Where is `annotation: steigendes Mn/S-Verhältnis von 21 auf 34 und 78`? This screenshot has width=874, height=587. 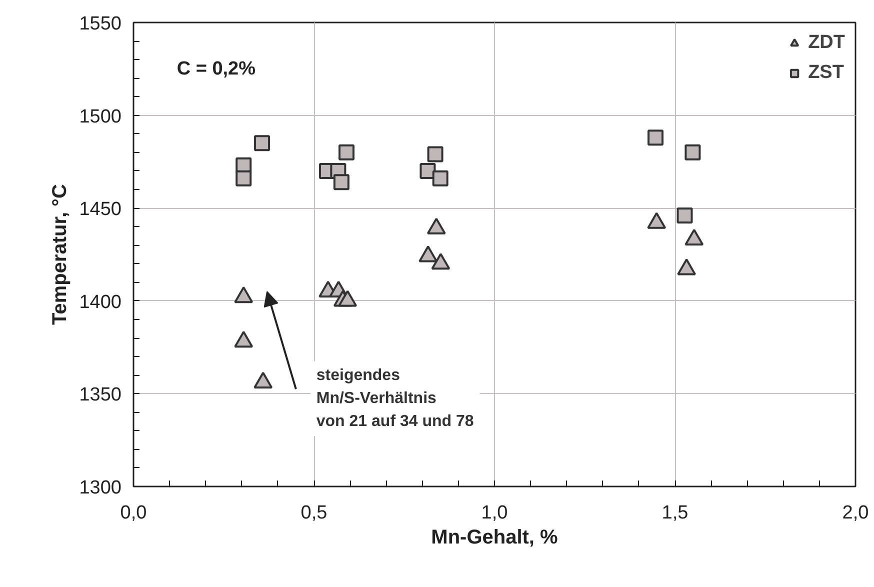
annotation: steigendes Mn/S-Verhältnis von 21 auf 34 und 78 is located at coordinates (395, 398).